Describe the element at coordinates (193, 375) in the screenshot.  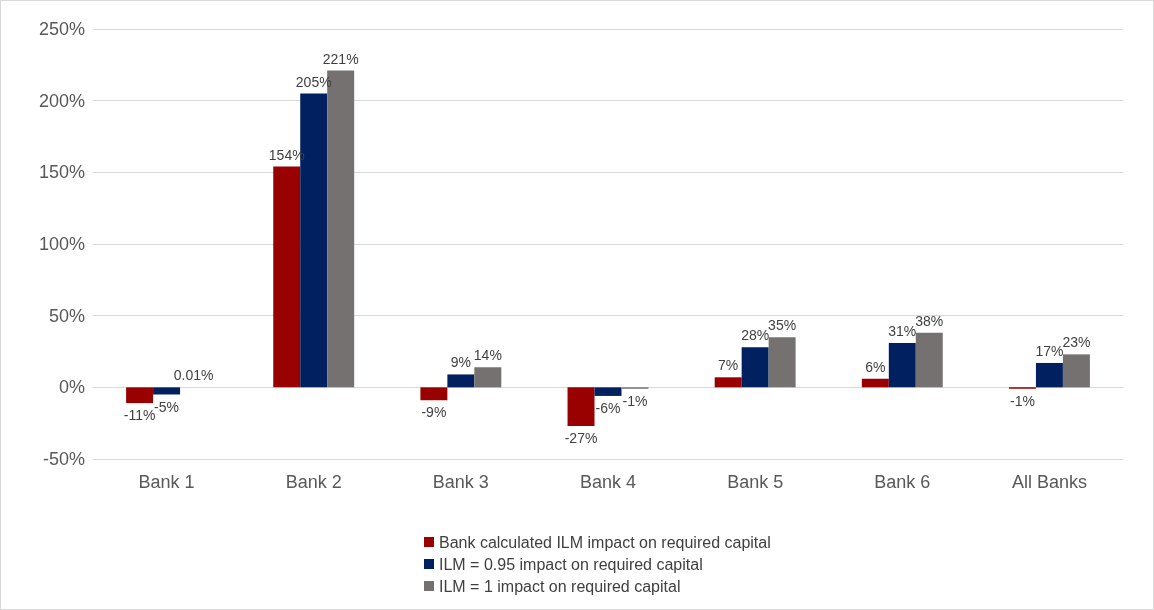
I see `data-label: 0.01%` at that location.